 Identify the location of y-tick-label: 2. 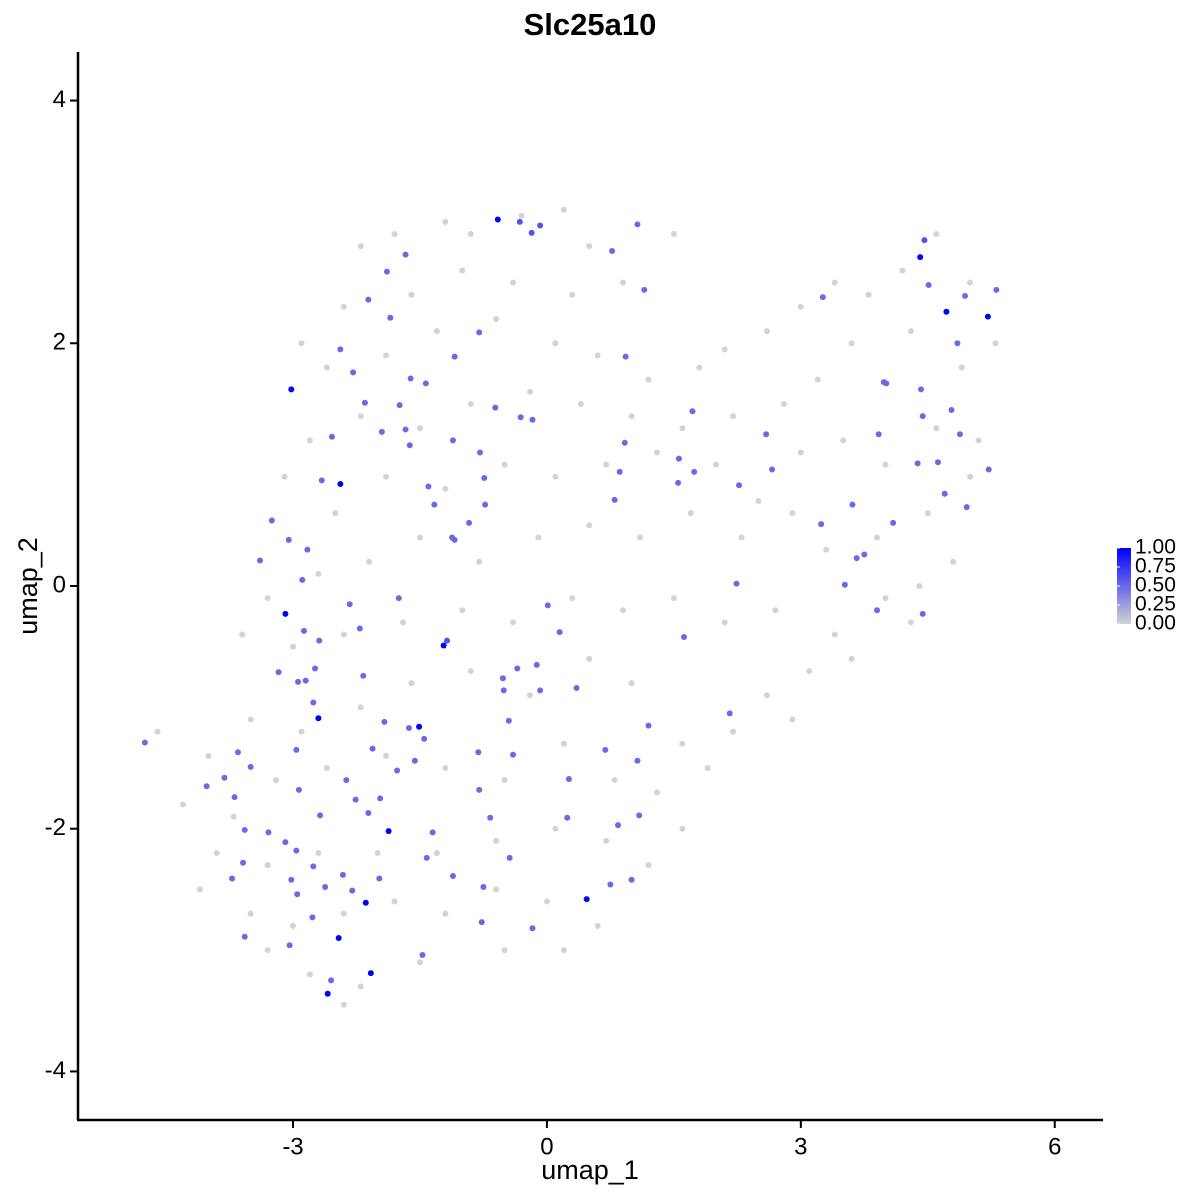
(59, 342).